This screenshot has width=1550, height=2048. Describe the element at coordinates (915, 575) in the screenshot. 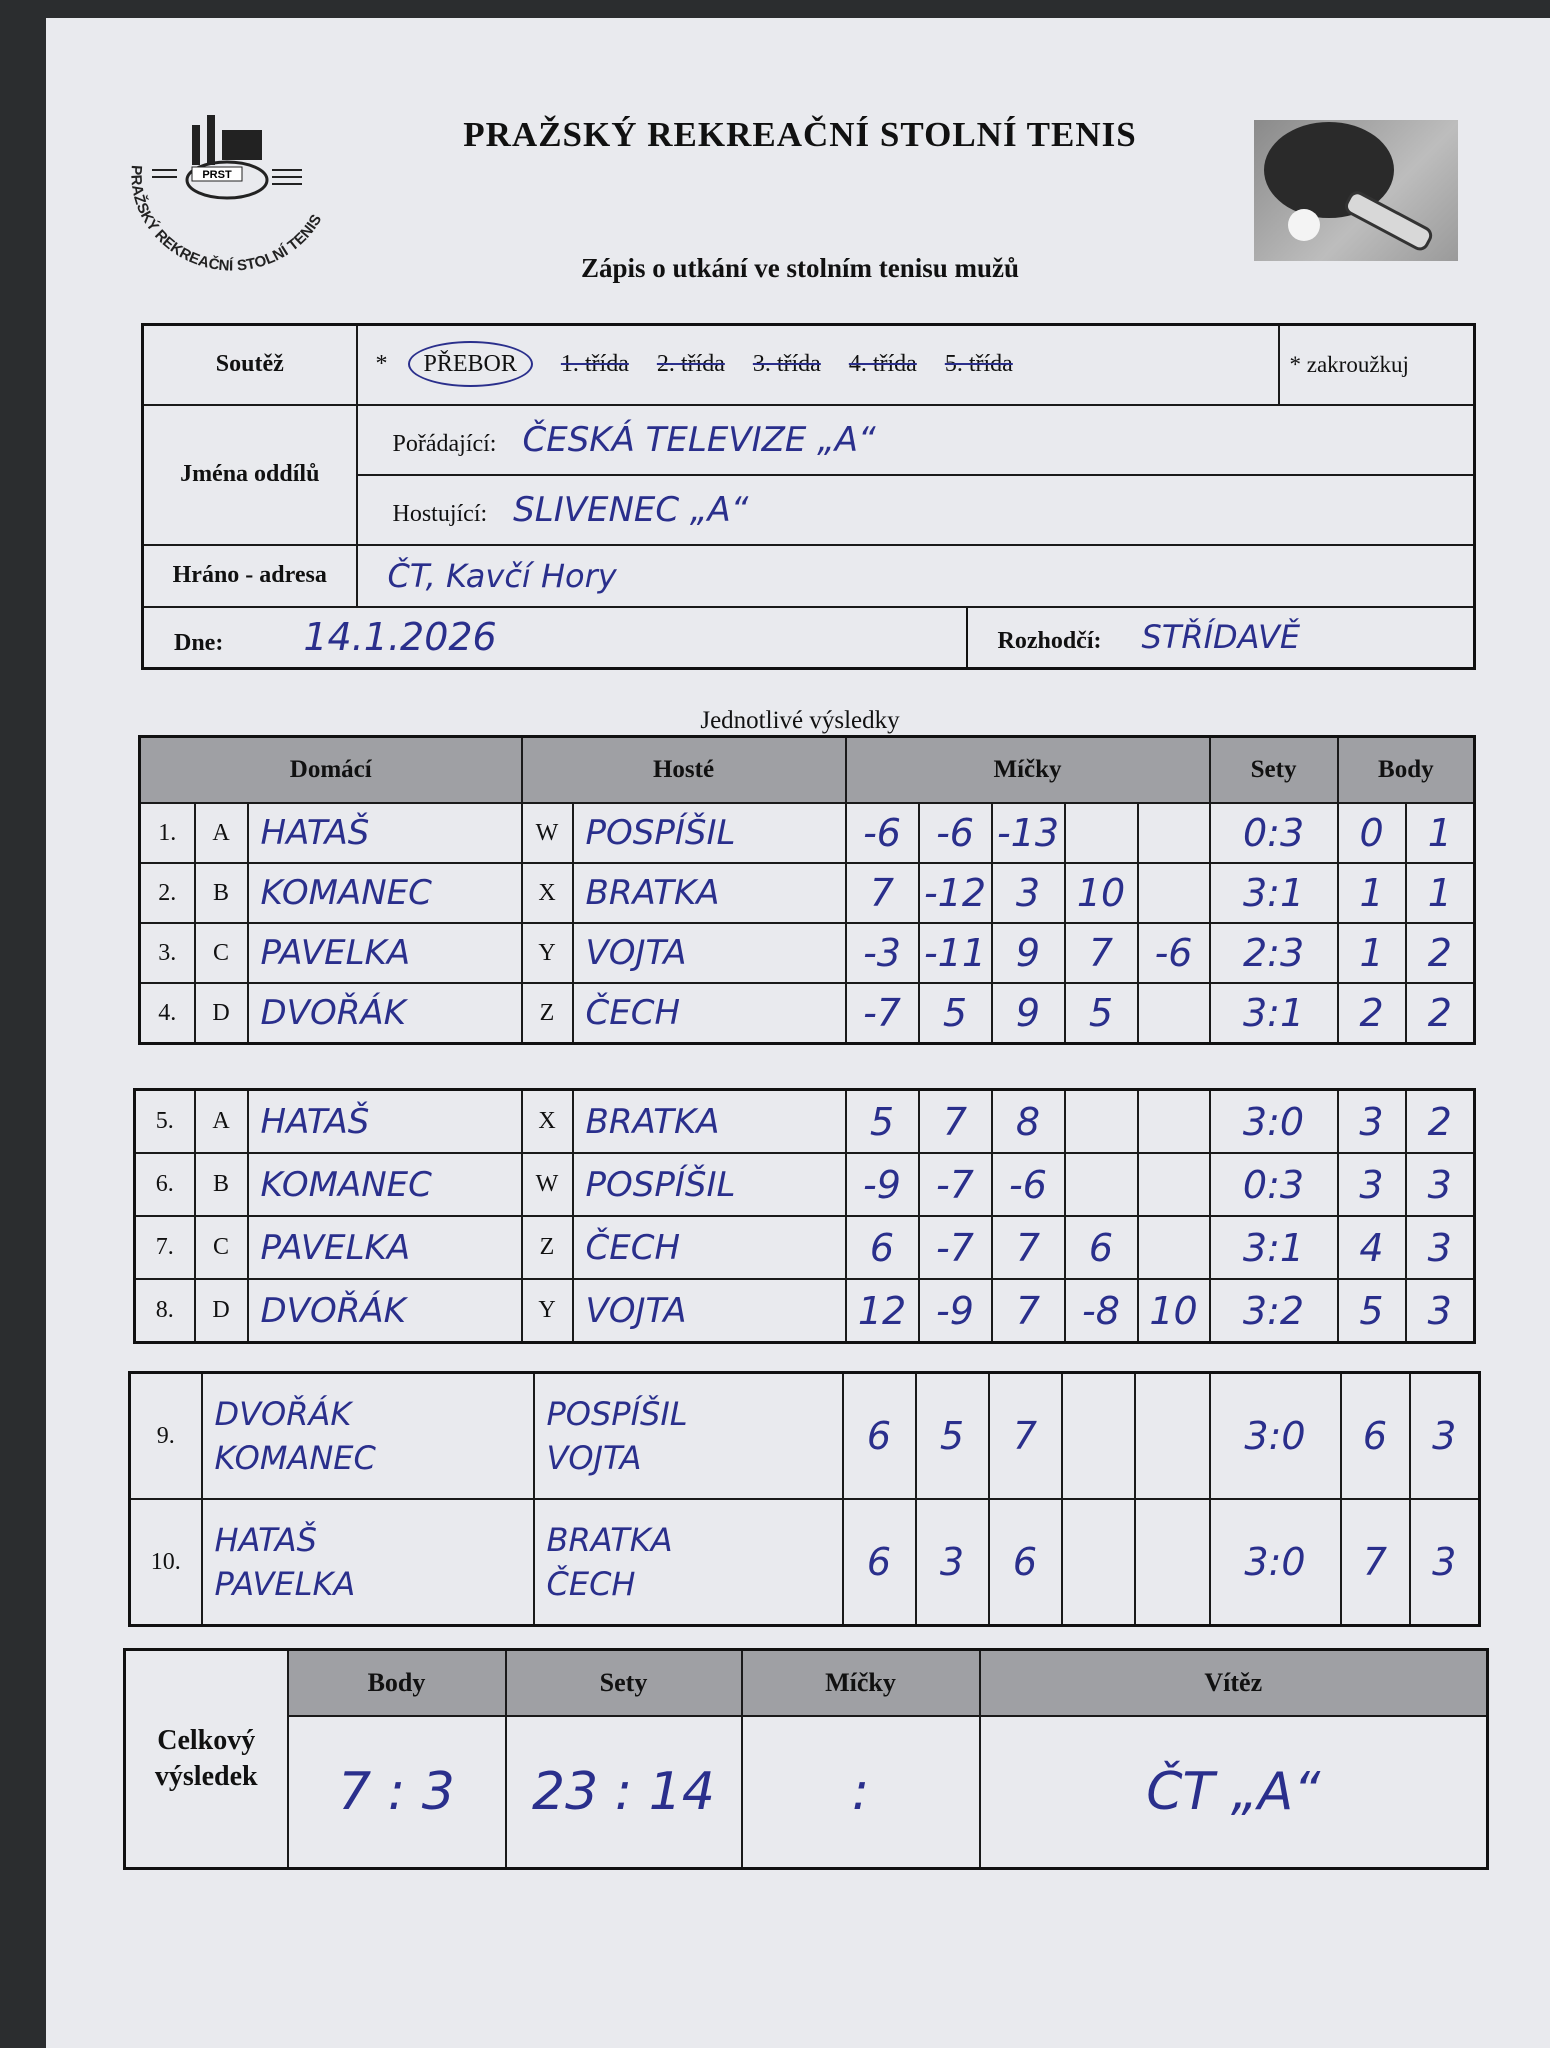

I see `venue-value: ČT, Kavčí Hory` at that location.